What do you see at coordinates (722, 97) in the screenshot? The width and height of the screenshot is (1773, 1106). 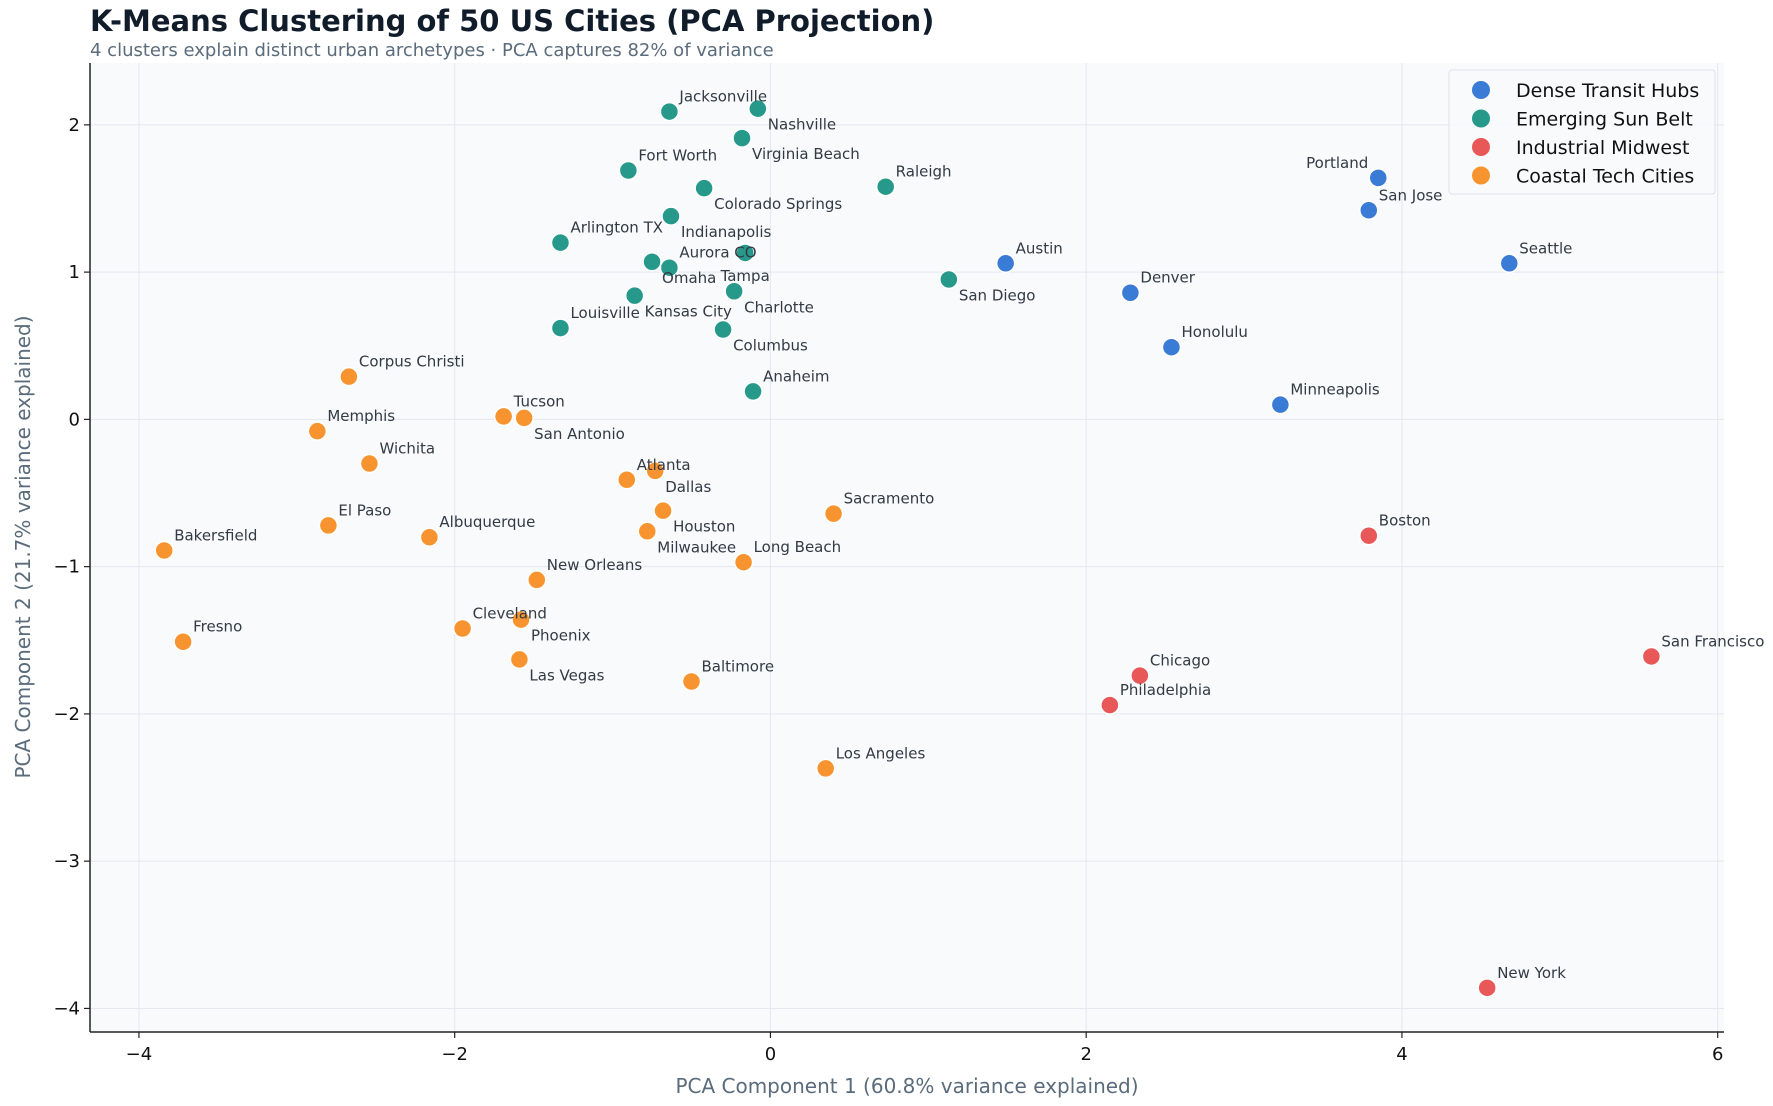 I see `point-label: Jacksonville` at bounding box center [722, 97].